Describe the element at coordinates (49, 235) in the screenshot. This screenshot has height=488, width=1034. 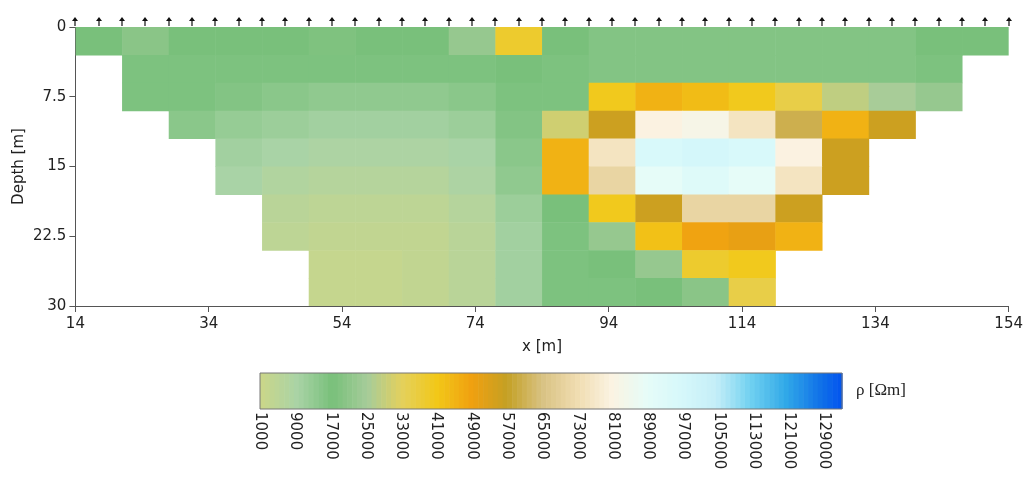
I see `y-tick-label: 22.5` at that location.